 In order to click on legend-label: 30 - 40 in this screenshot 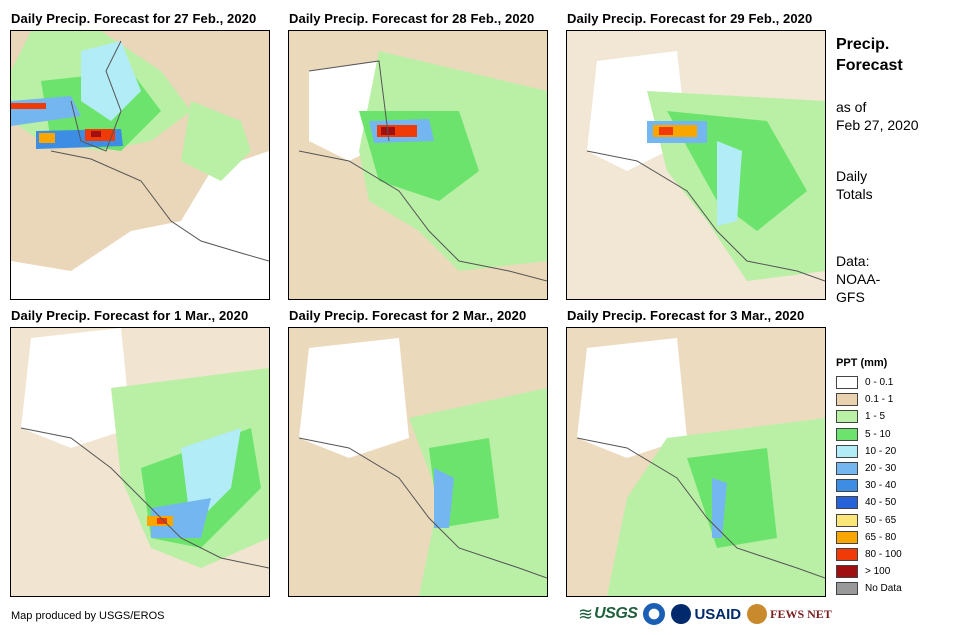, I will do `click(881, 486)`.